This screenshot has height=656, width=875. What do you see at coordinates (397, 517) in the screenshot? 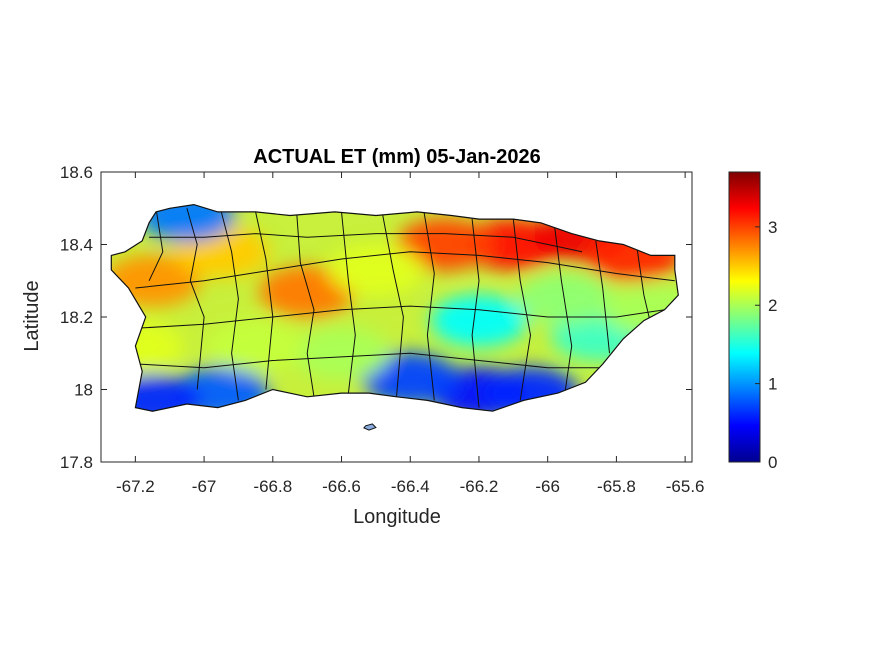
I see `x-axis-label: Longitude` at bounding box center [397, 517].